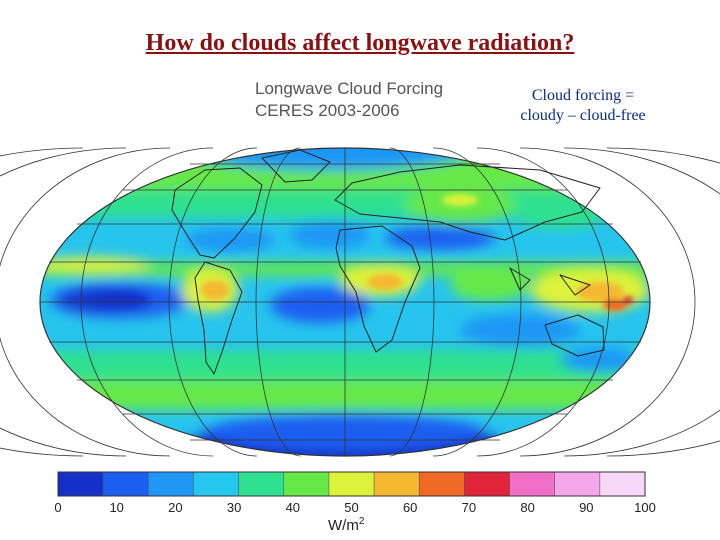  Describe the element at coordinates (349, 100) in the screenshot. I see `map-title: Longwave Cloud Forcing CERES 2003-2006` at that location.